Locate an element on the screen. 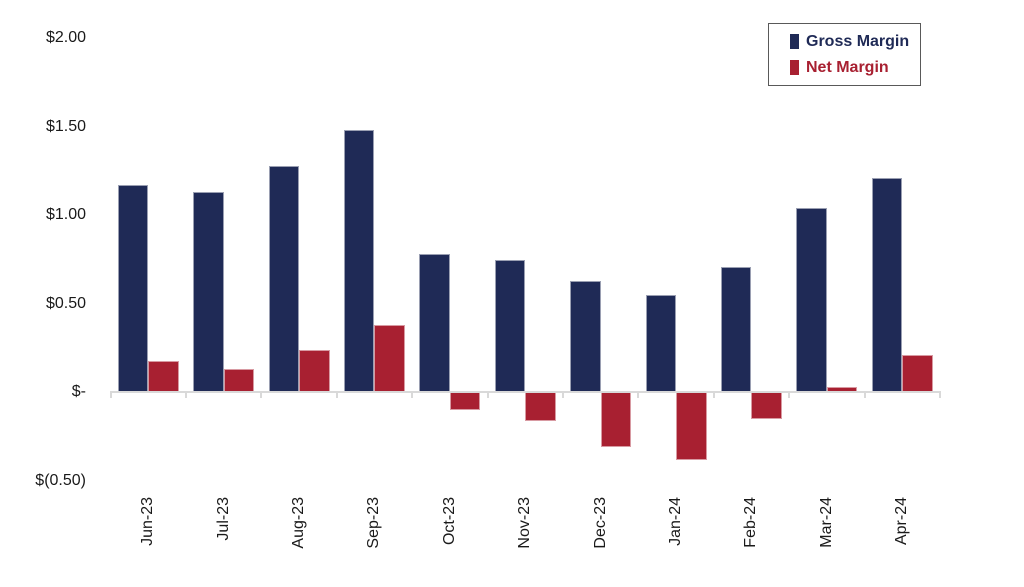 This screenshot has height=587, width=1024. x-axis-category-label: Mar-24 is located at coordinates (826, 522).